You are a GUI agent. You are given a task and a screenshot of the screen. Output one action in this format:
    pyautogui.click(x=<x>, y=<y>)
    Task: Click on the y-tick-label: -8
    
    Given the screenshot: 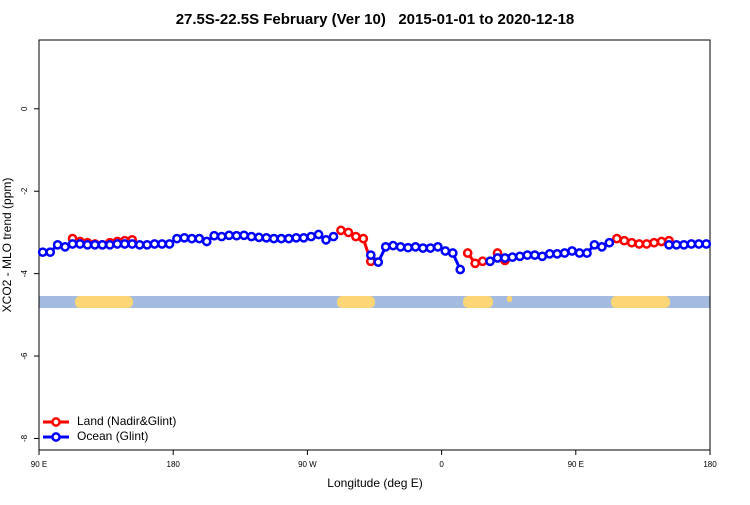 What is the action you would take?
    pyautogui.click(x=24, y=438)
    